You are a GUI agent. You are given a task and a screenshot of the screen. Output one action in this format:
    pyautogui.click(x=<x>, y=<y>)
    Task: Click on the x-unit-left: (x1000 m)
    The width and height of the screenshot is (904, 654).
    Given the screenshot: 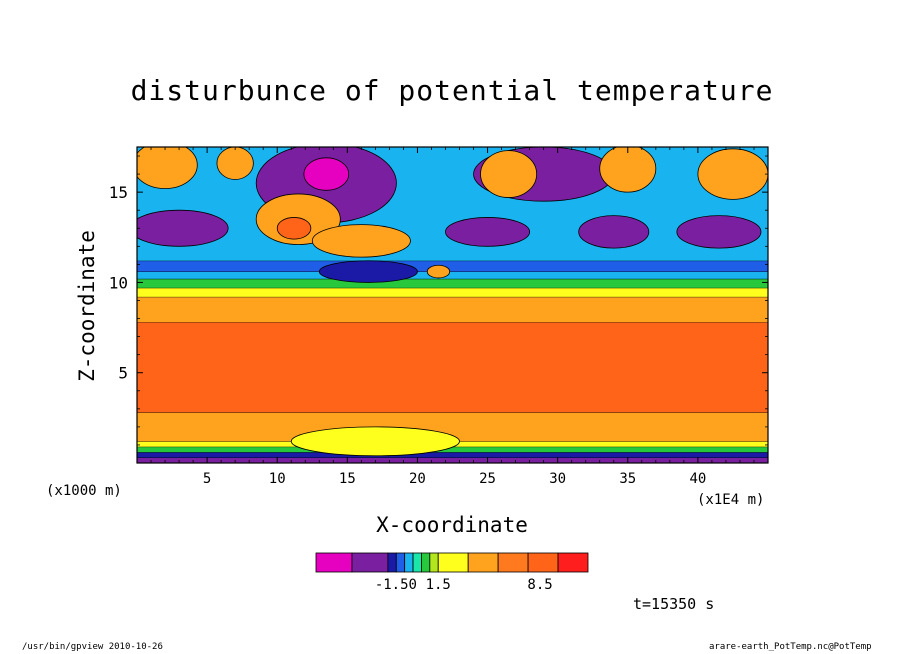 What is the action you would take?
    pyautogui.click(x=84, y=491)
    